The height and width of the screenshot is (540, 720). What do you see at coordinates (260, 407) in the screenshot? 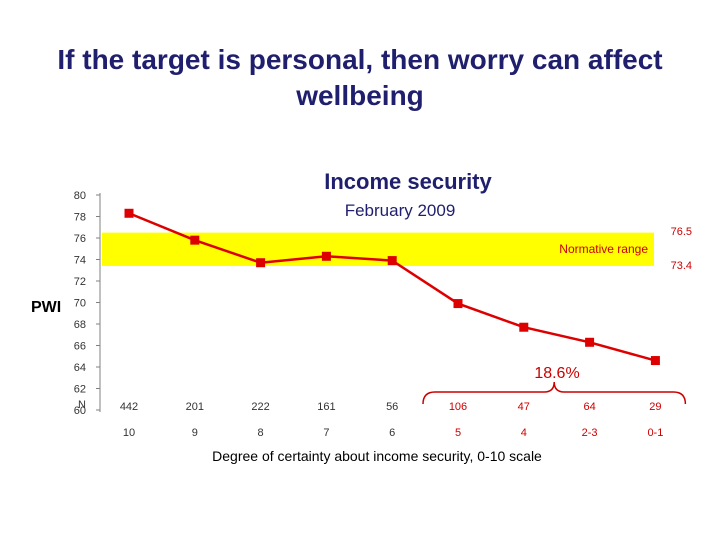
I see `n-value-label: 222` at bounding box center [260, 407].